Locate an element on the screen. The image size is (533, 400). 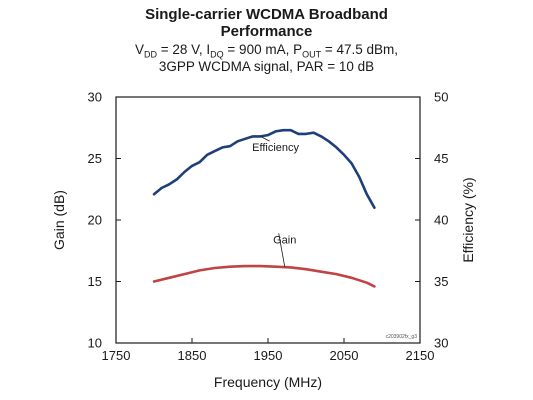
chart-subtitle-line-2: 3GPP WCDMA signal, PAR = 10 dB is located at coordinates (266, 66).